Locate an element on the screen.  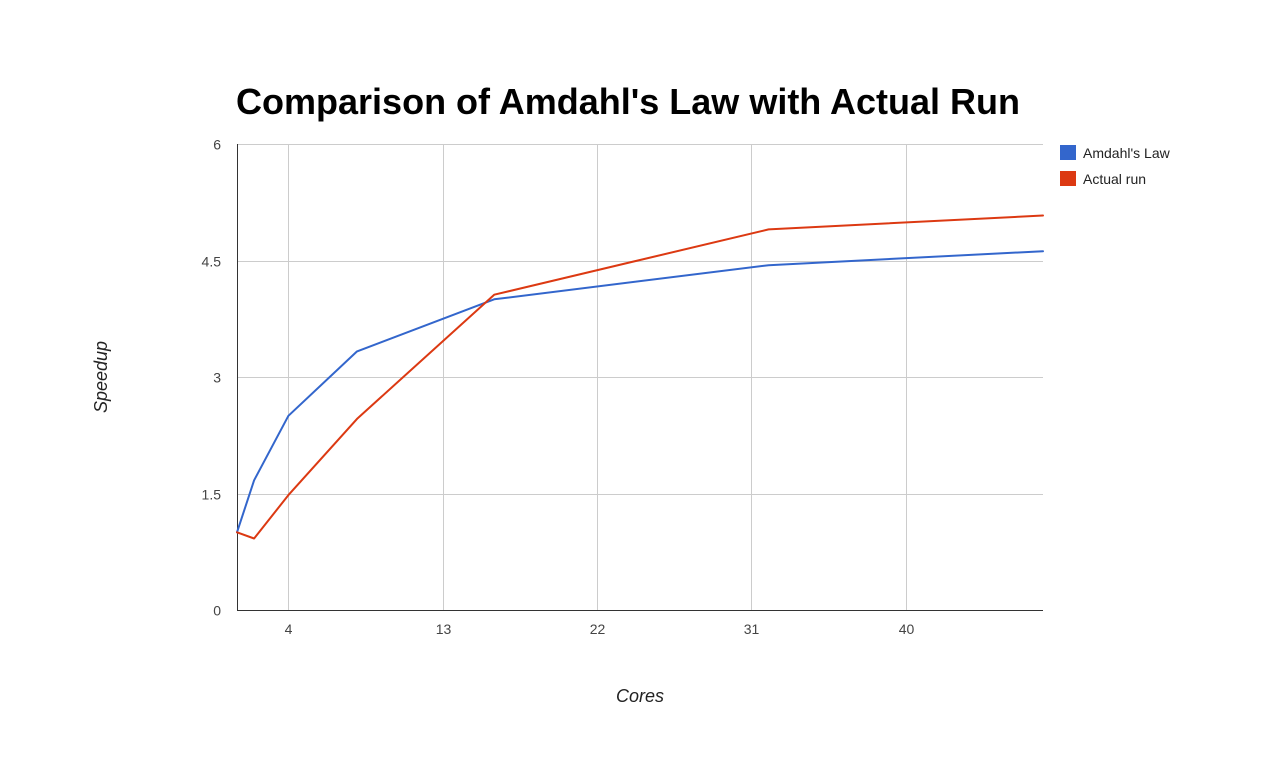
legend: Amdahl's Law Actual run is located at coordinates (1115, 166).